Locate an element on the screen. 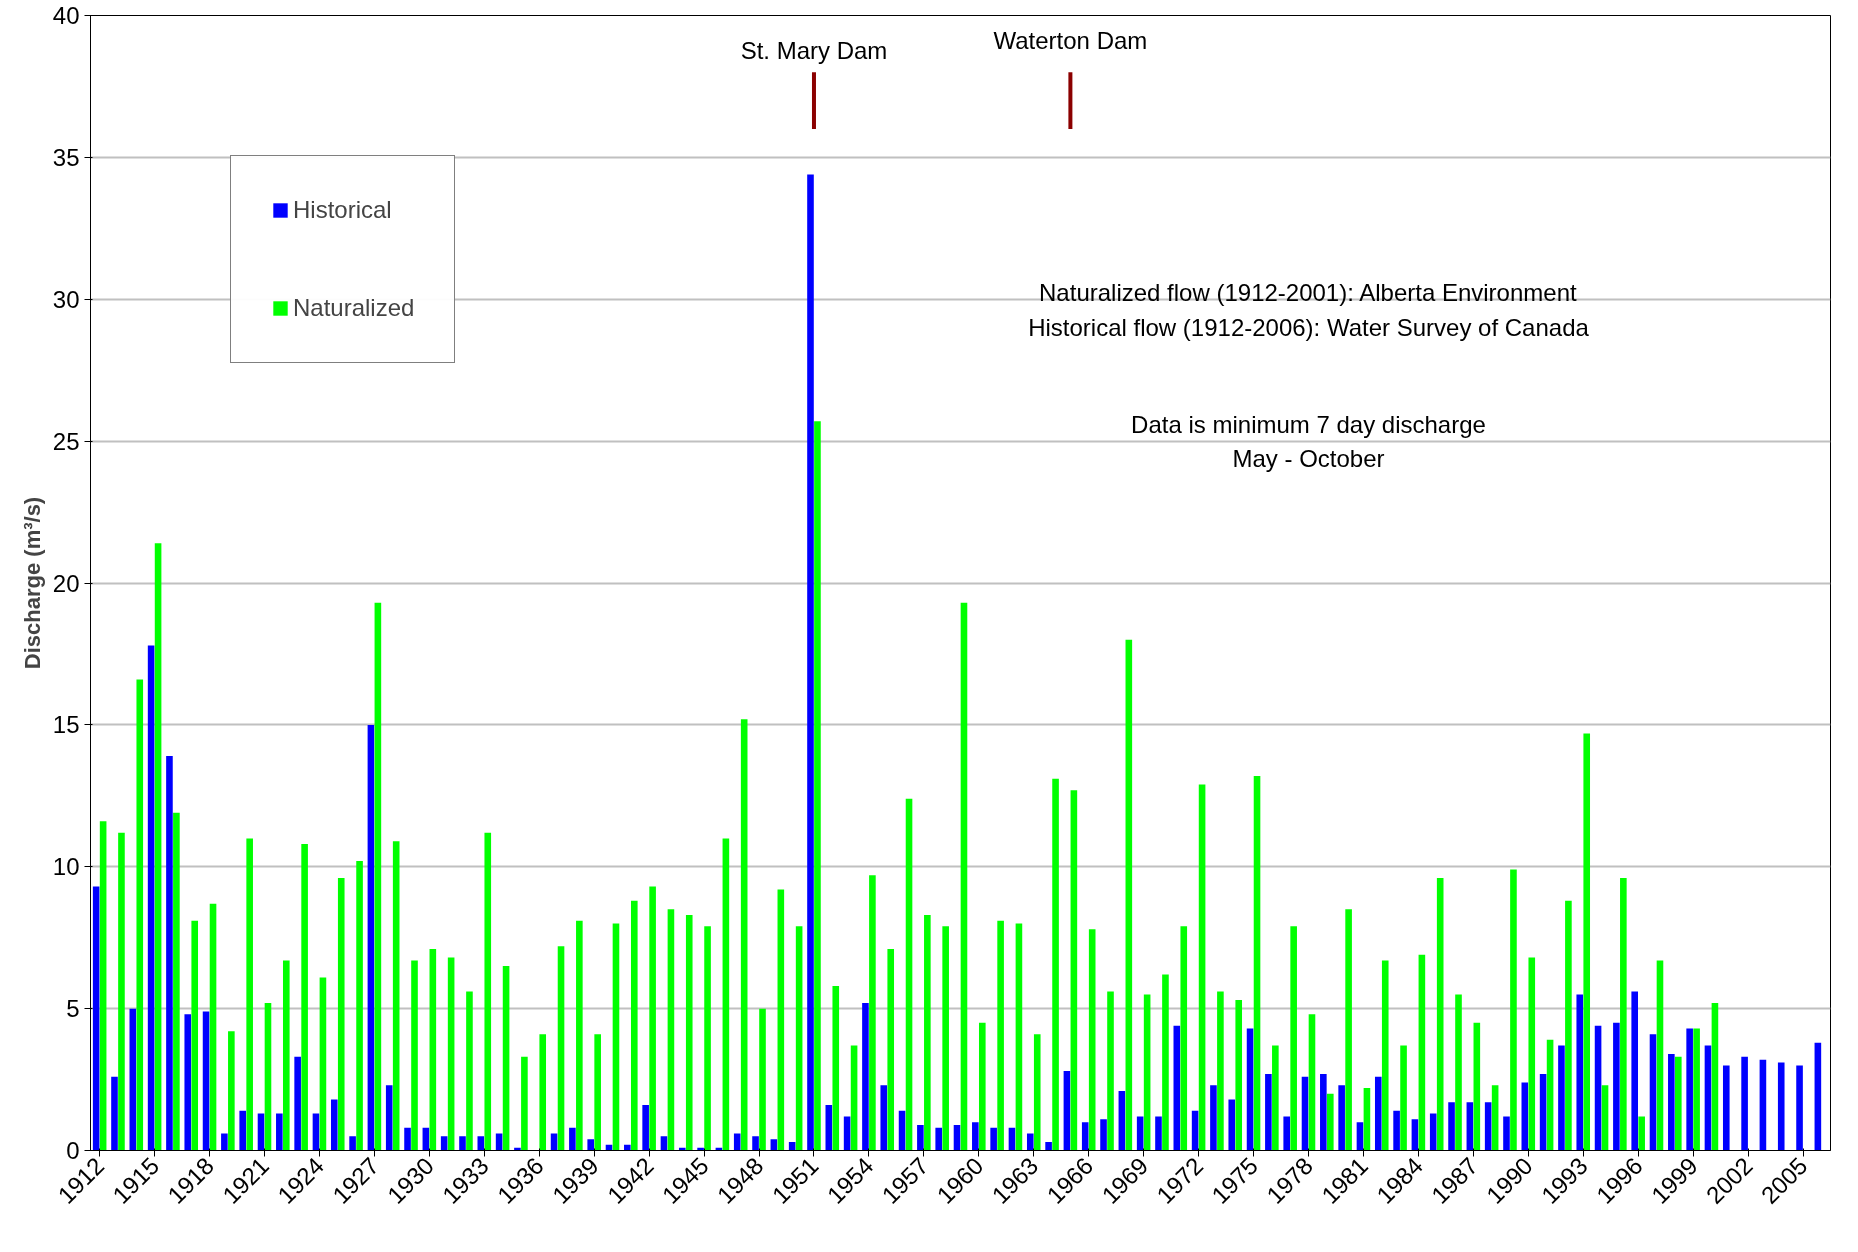  y-tick-label: 20 is located at coordinates (66, 583).